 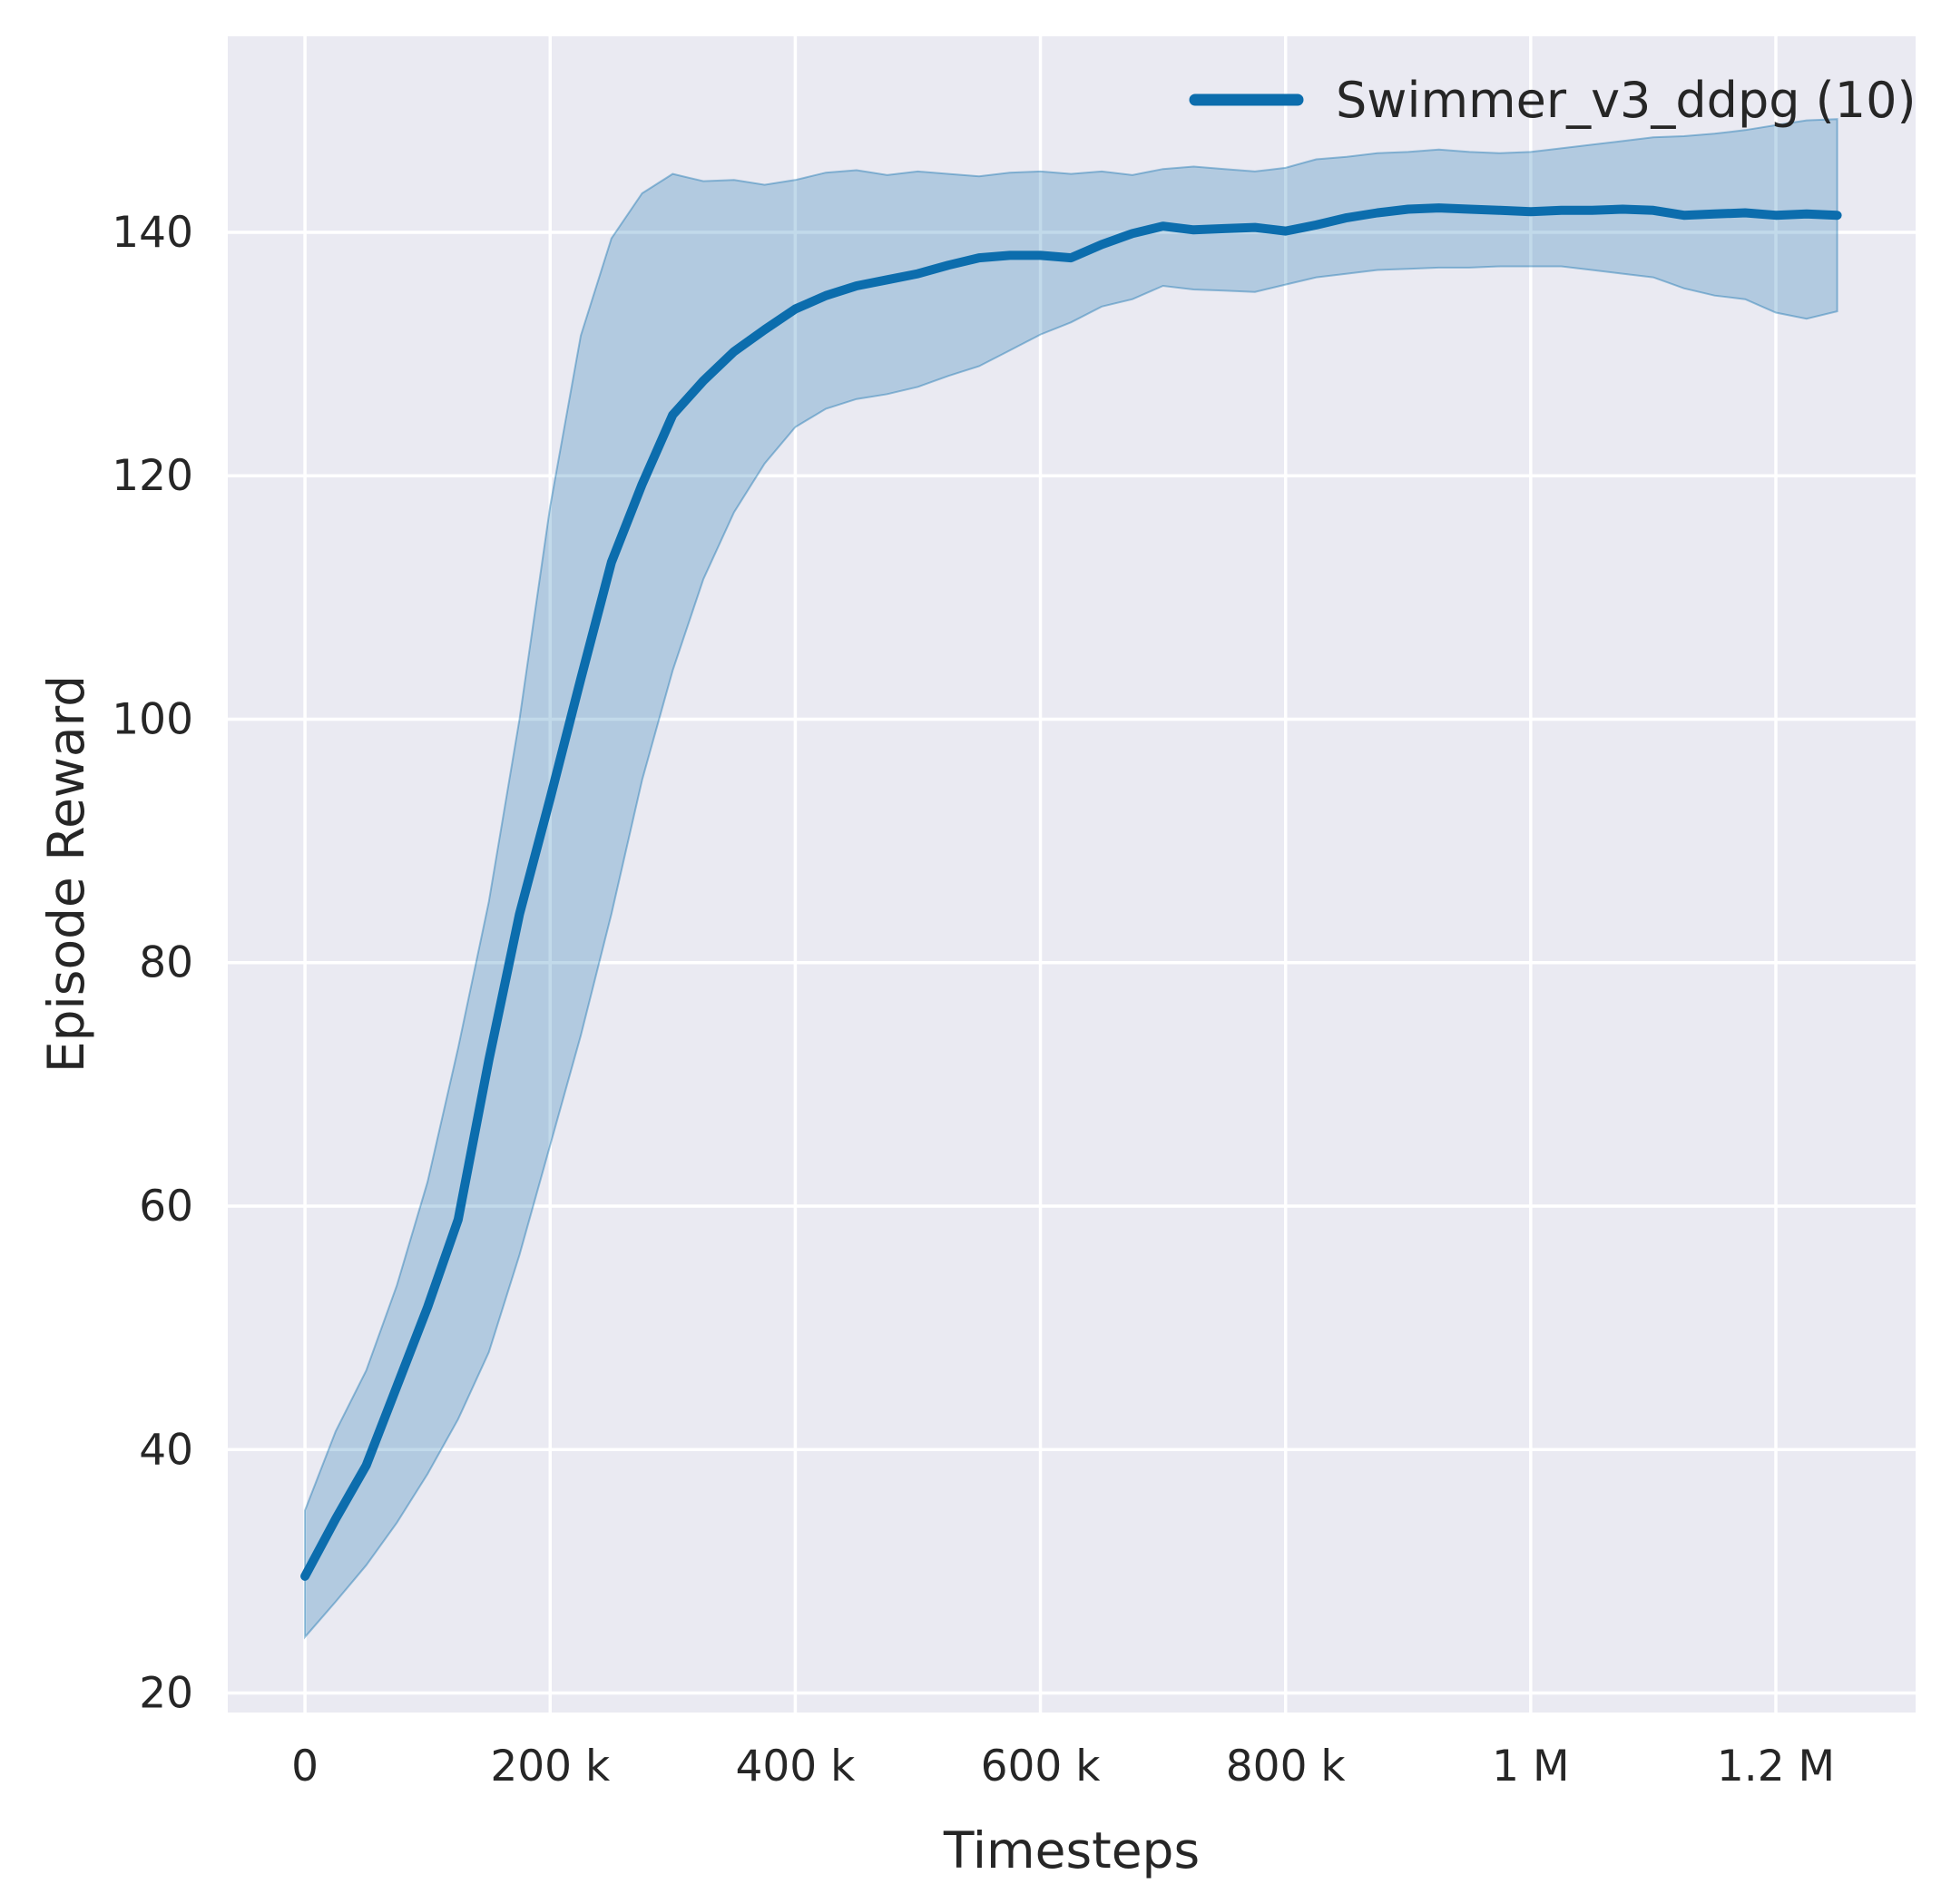 I want to click on legend-label: Swimmer_v3_ddpg (10), so click(x=1627, y=101).